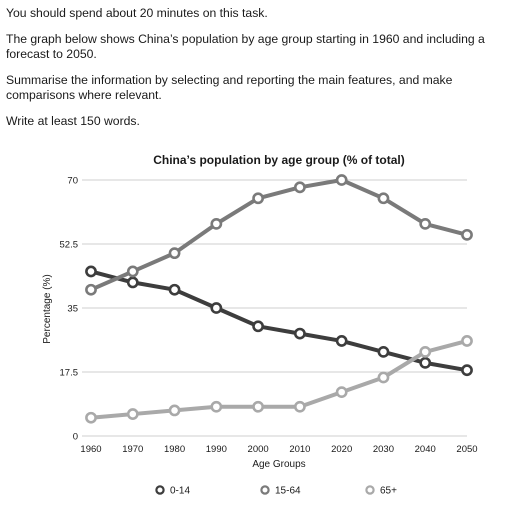  Describe the element at coordinates (72, 181) in the screenshot. I see `y-tick-label-4: 70` at that location.